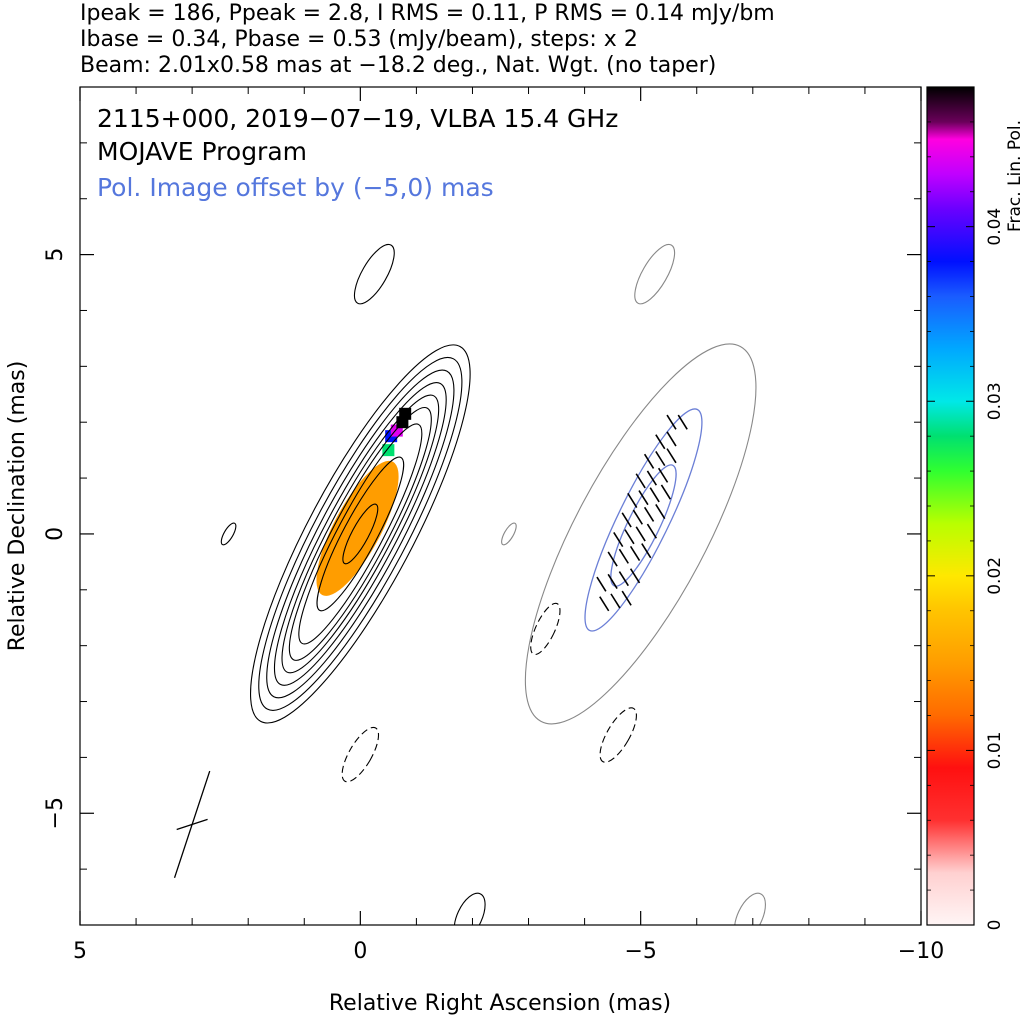 The image size is (1027, 1020). What do you see at coordinates (500, 1003) in the screenshot?
I see `x-axis-label: Relative Right Ascension (mas)` at bounding box center [500, 1003].